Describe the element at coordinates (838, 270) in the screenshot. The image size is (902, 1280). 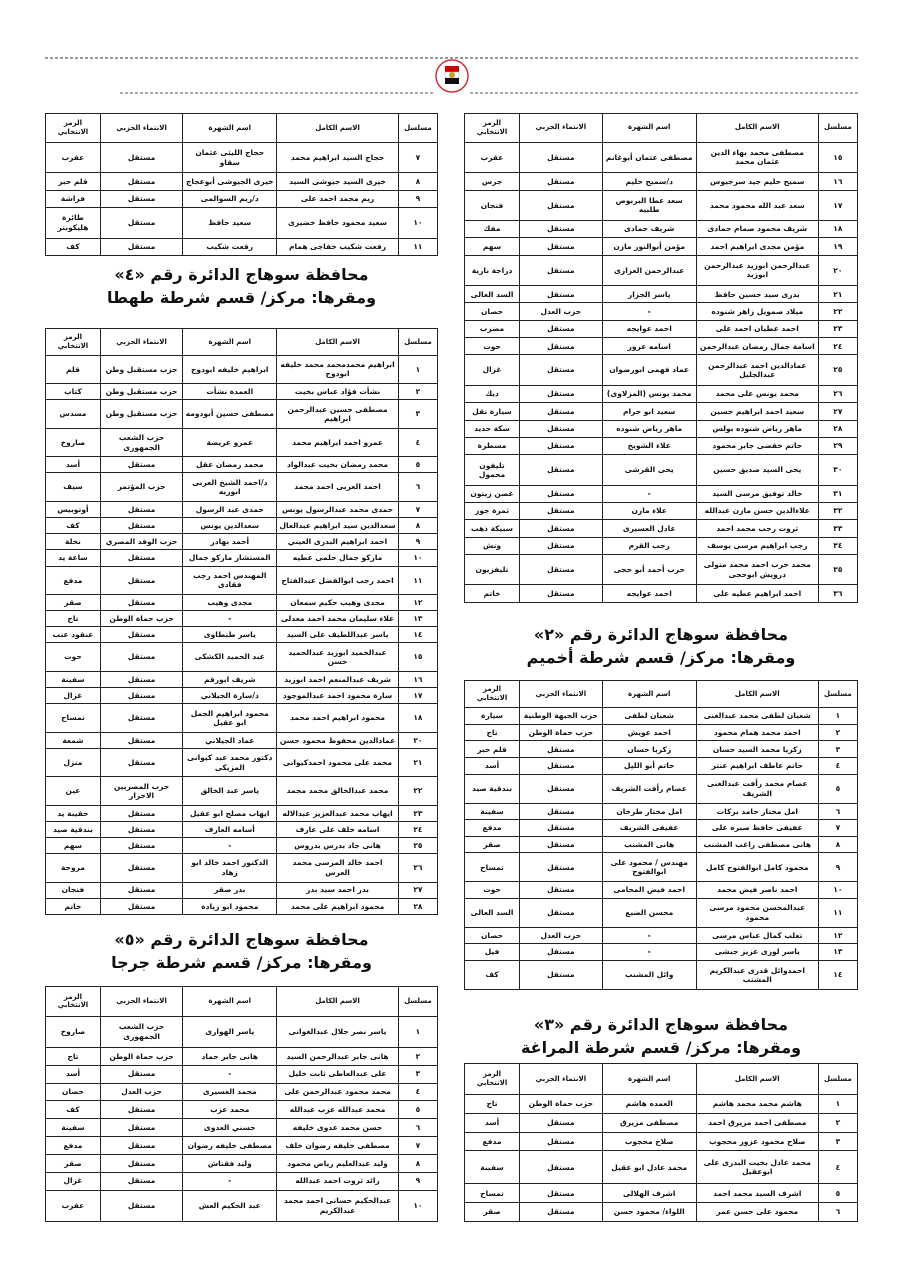
I see `cell: ٢٠` at that location.